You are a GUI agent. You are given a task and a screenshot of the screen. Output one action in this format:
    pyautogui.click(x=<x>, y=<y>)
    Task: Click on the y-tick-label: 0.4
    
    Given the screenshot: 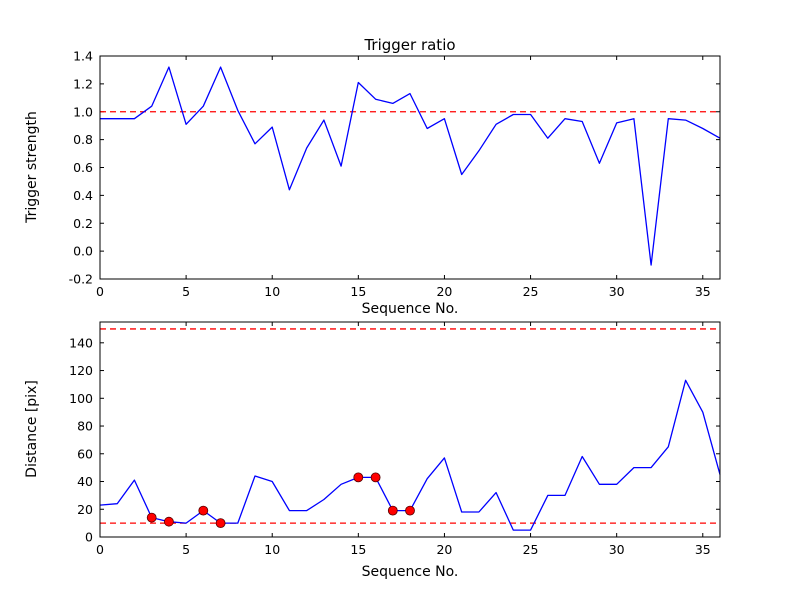 What is the action you would take?
    pyautogui.click(x=83, y=195)
    